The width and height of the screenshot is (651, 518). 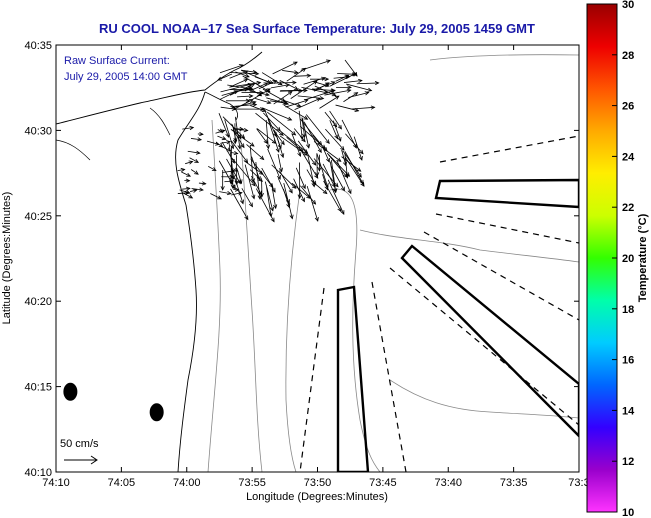 I want to click on colorbar-tick-label: 12, so click(x=628, y=462).